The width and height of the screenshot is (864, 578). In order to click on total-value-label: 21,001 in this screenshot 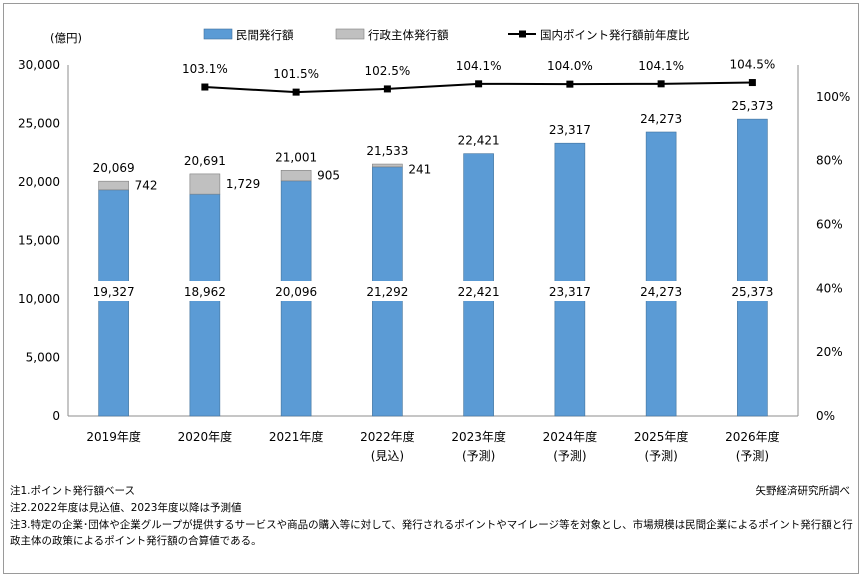, I will do `click(296, 157)`.